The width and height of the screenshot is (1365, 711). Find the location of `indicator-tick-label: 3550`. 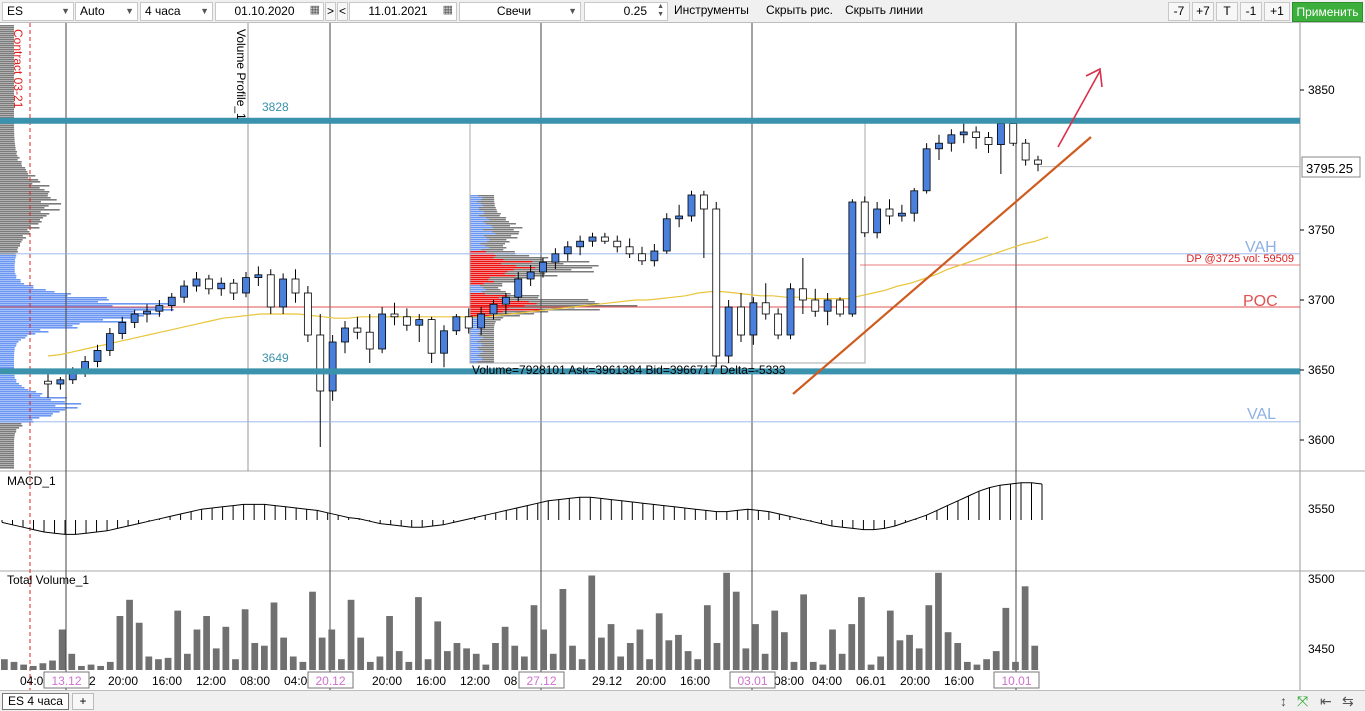

indicator-tick-label: 3550 is located at coordinates (1321, 509).